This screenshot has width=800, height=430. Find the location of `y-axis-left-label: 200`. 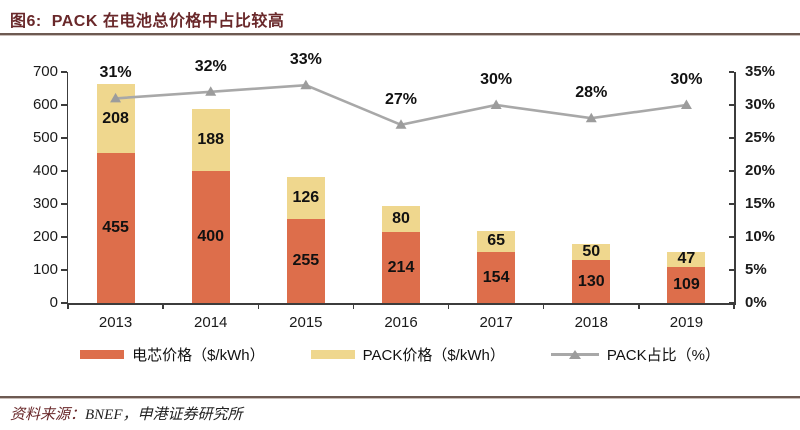

y-axis-left-label: 200 is located at coordinates (45, 236).